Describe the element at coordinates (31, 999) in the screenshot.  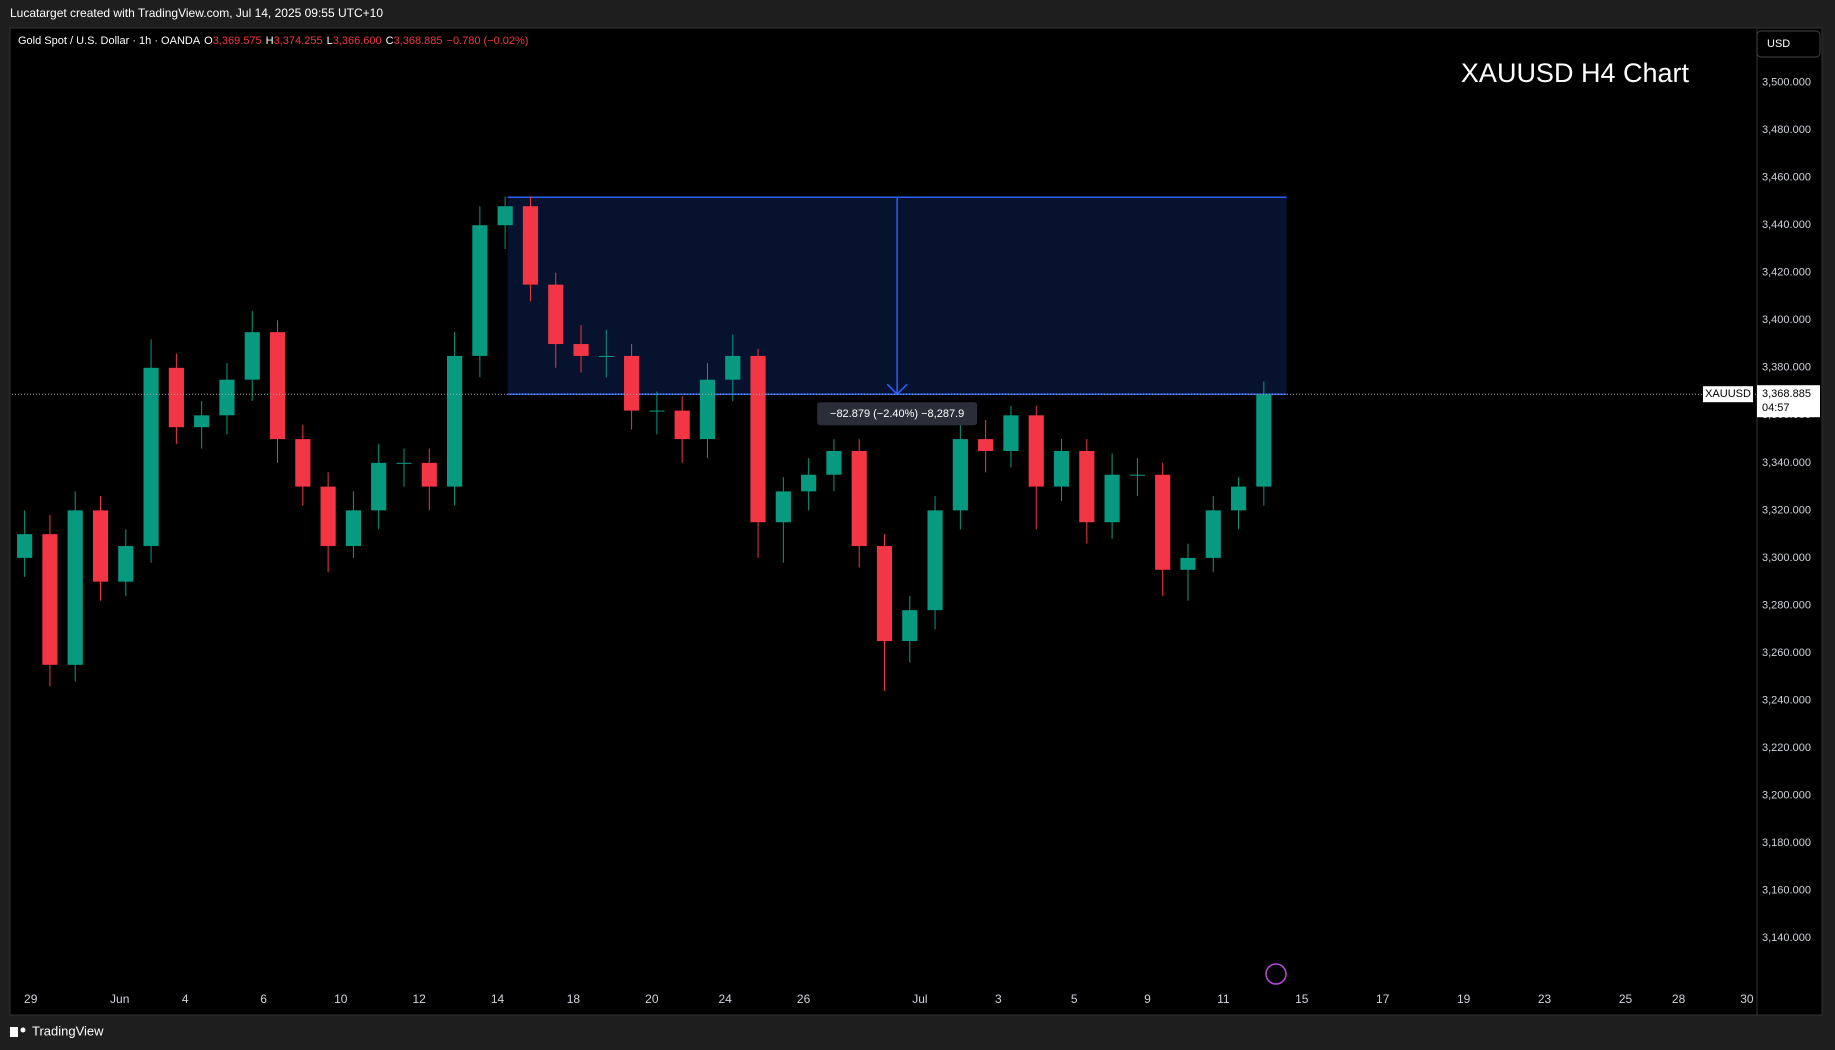
I see `x-tick-label: 29` at that location.